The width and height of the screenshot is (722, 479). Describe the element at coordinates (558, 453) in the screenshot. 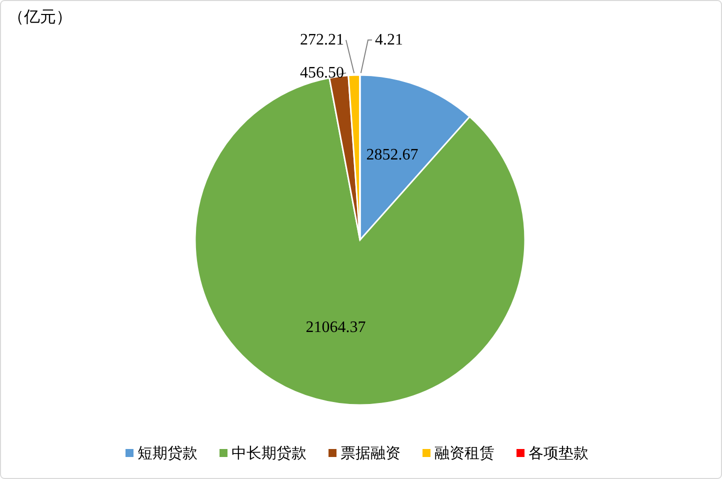

I see `legend-label: 各项垫款` at that location.